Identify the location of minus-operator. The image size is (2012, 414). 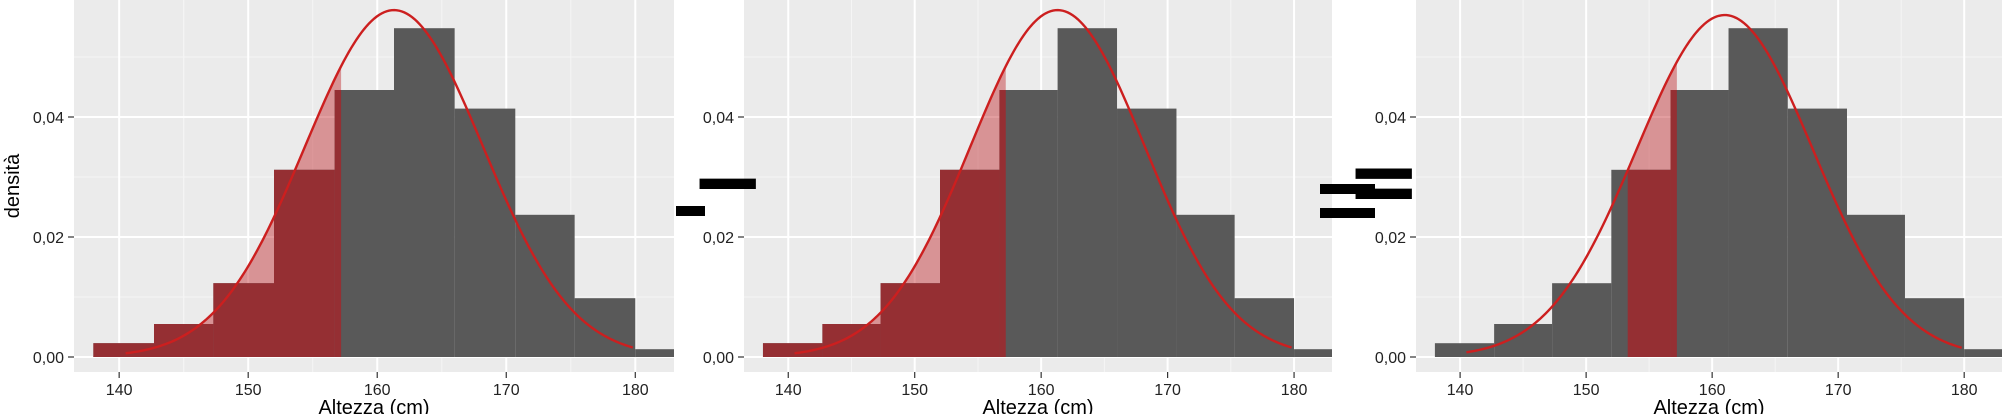
(690, 211).